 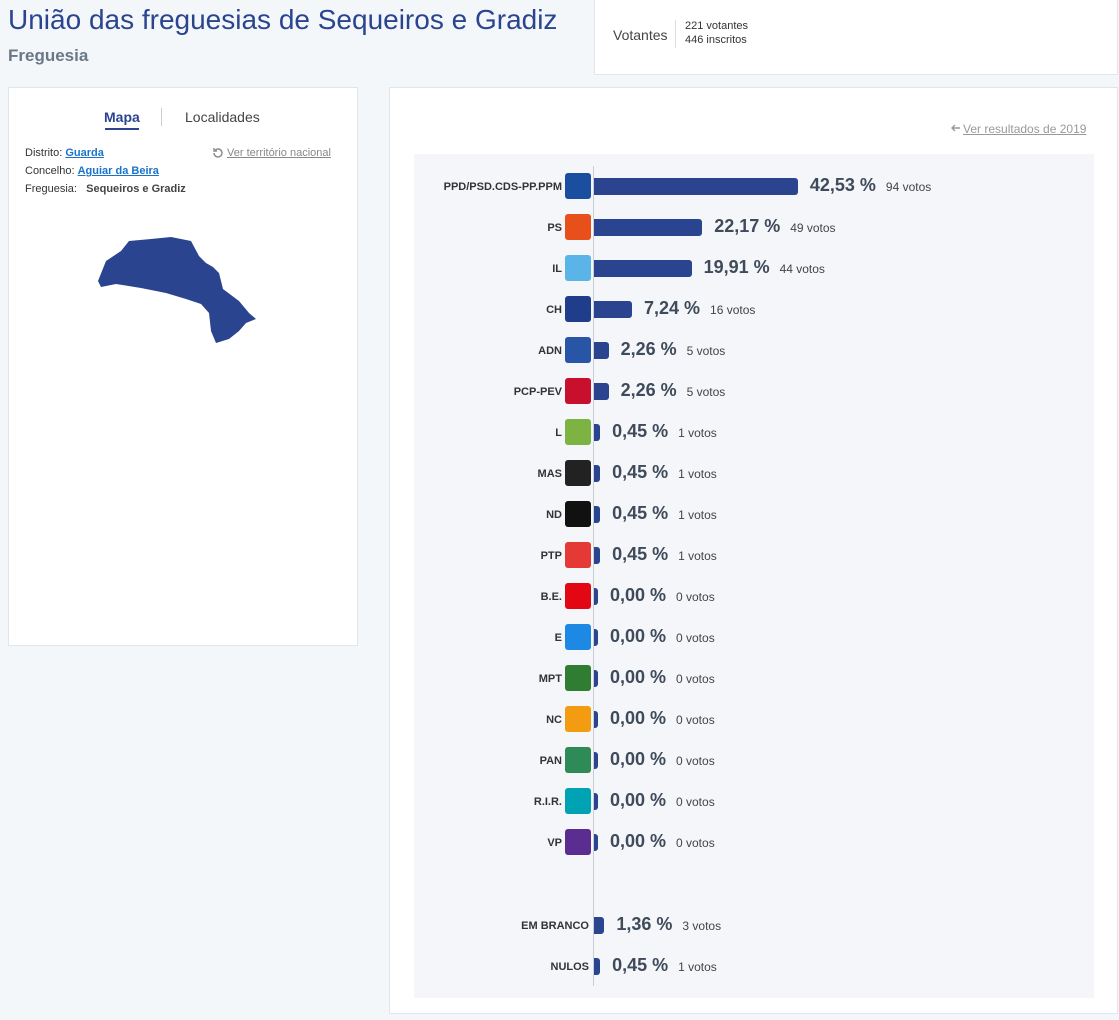 What do you see at coordinates (279, 153) in the screenshot?
I see `national-link: Ver território nacional` at bounding box center [279, 153].